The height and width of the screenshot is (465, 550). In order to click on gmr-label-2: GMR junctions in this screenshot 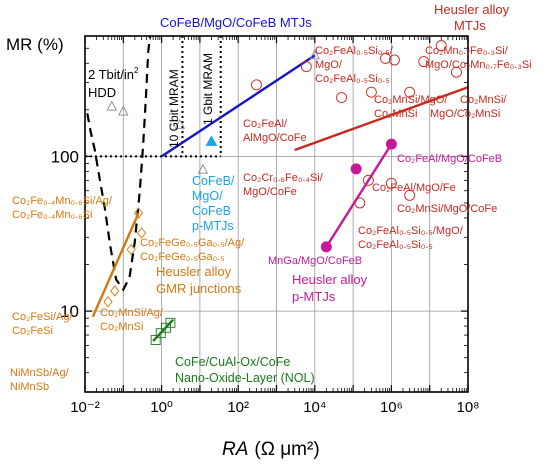, I will do `click(199, 288)`.